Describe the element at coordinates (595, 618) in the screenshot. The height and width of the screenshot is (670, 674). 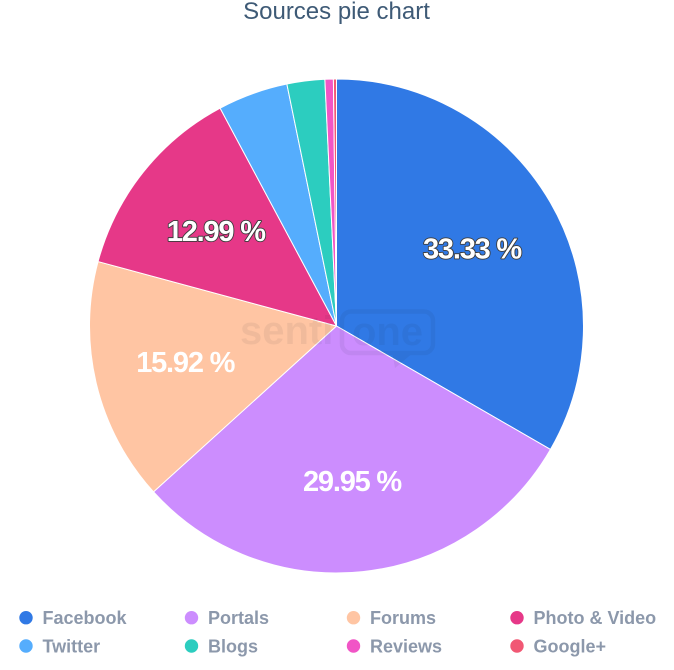
I see `svg-text: Photo & Video` at that location.